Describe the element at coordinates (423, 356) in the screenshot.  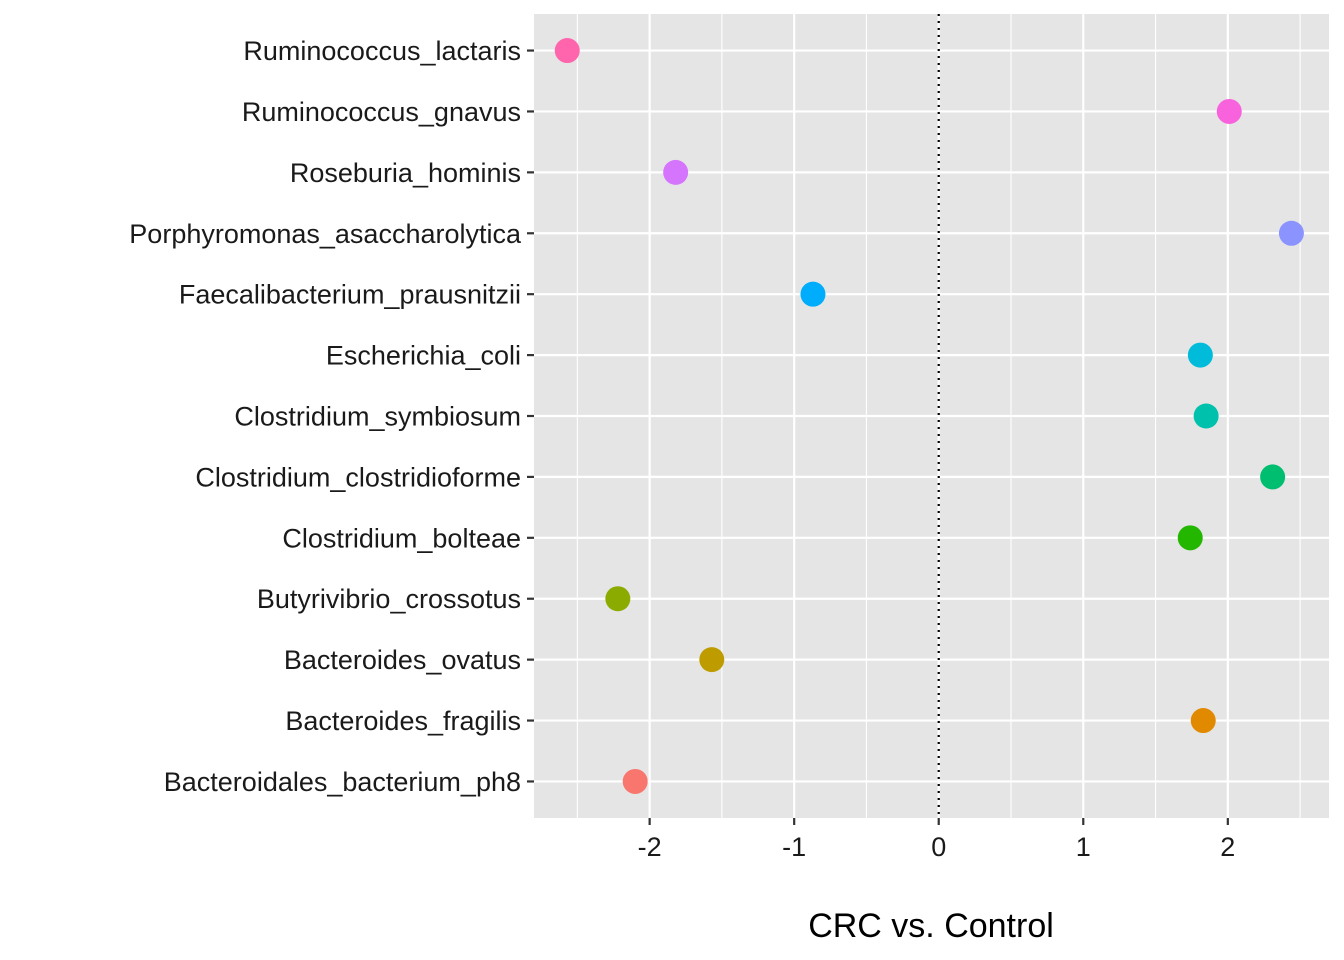
I see `y-tick-label: Escherichia_coli` at that location.